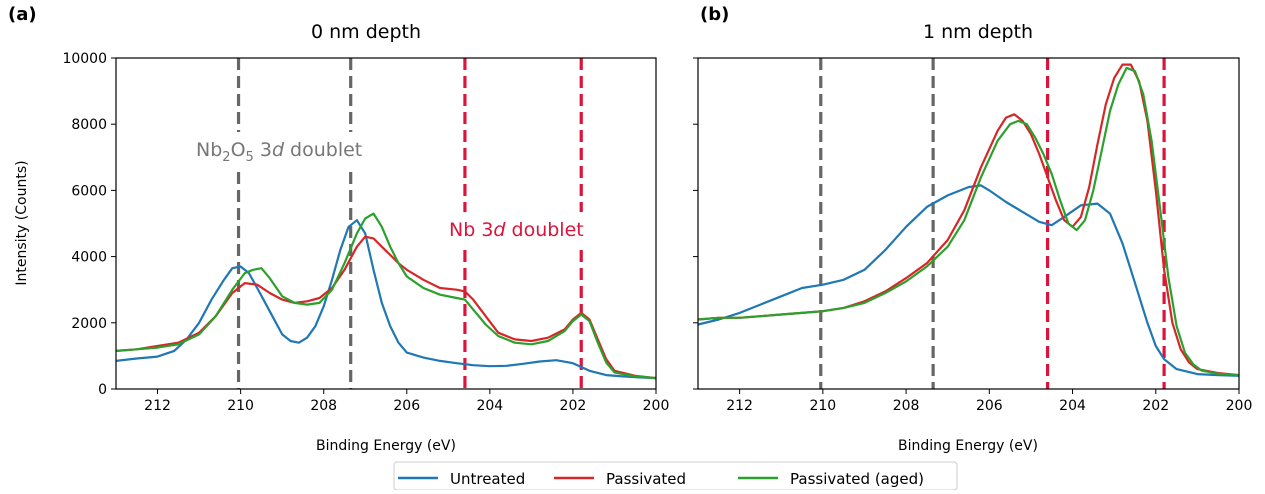  Describe the element at coordinates (978, 32) in the screenshot. I see `panel-b-title: 1 nm depth` at that location.